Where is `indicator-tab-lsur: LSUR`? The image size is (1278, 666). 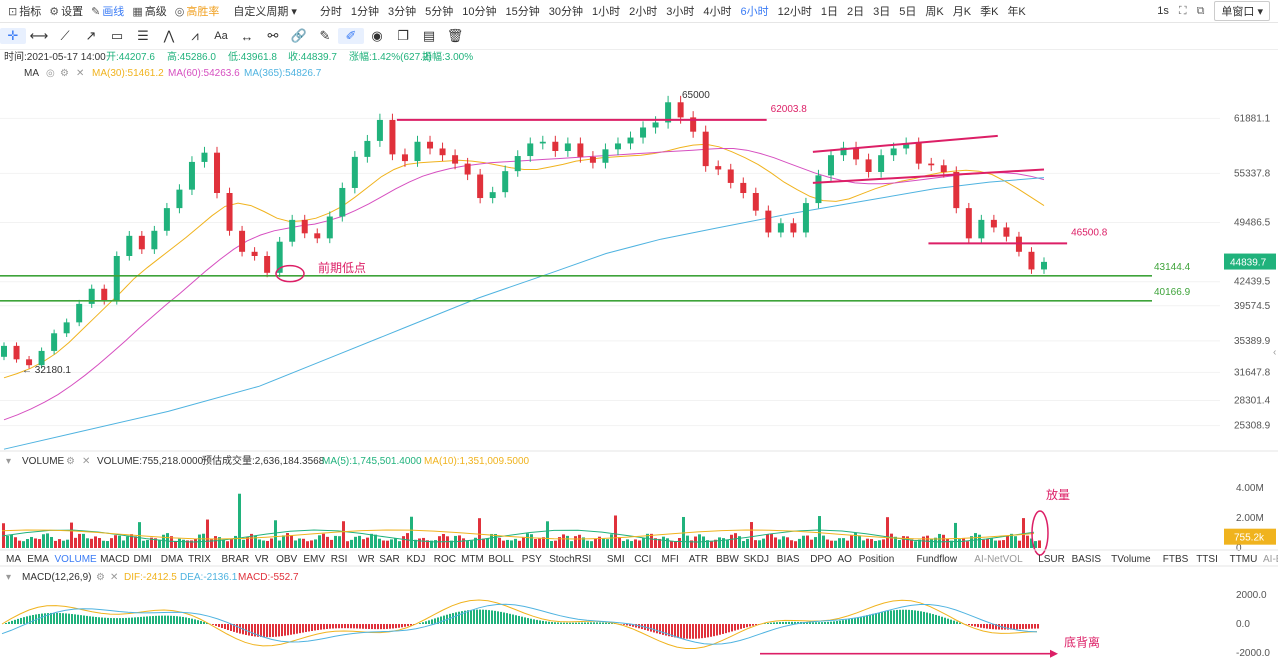
indicator-tab-lsur: LSUR is located at coordinates (1051, 559).